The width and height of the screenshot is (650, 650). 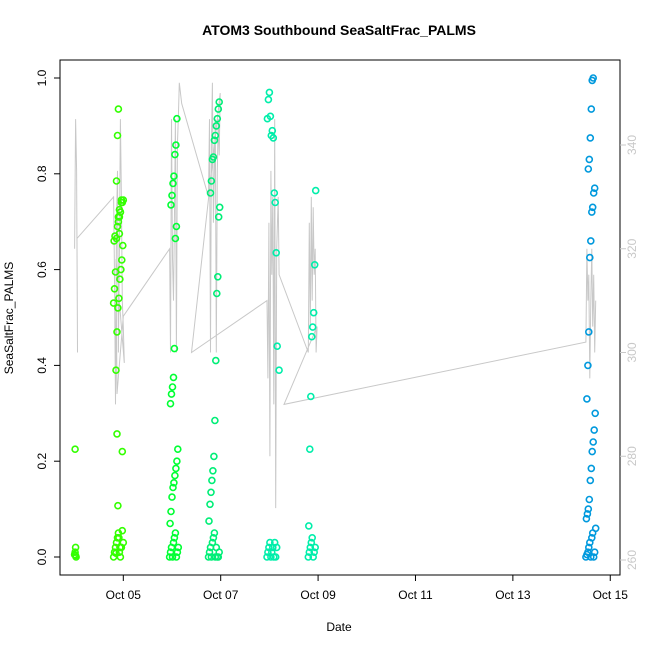 I want to click on x-tick-label: Oct 15, so click(x=611, y=595).